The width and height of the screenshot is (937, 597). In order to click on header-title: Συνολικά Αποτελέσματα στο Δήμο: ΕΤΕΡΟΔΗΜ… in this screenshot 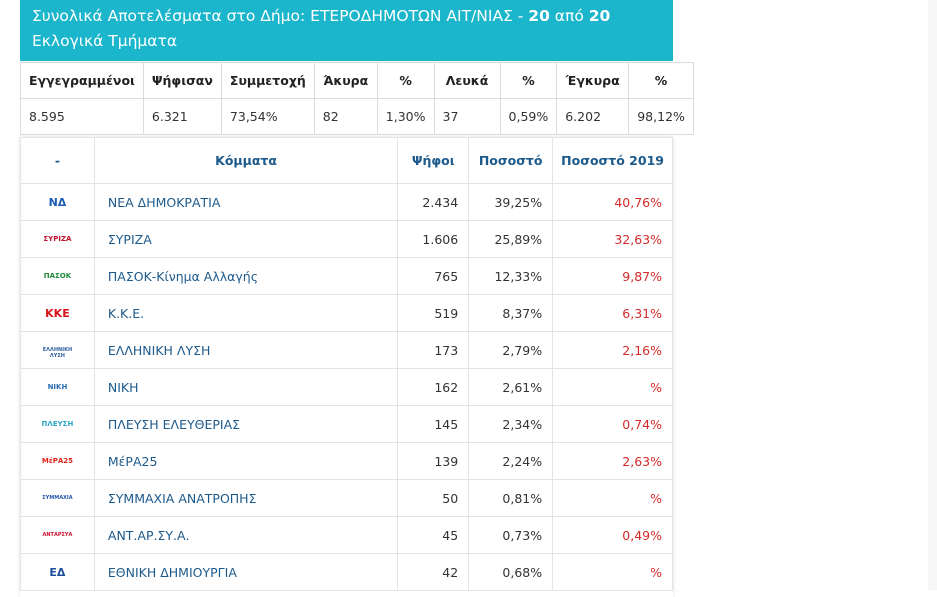, I will do `click(280, 16)`.